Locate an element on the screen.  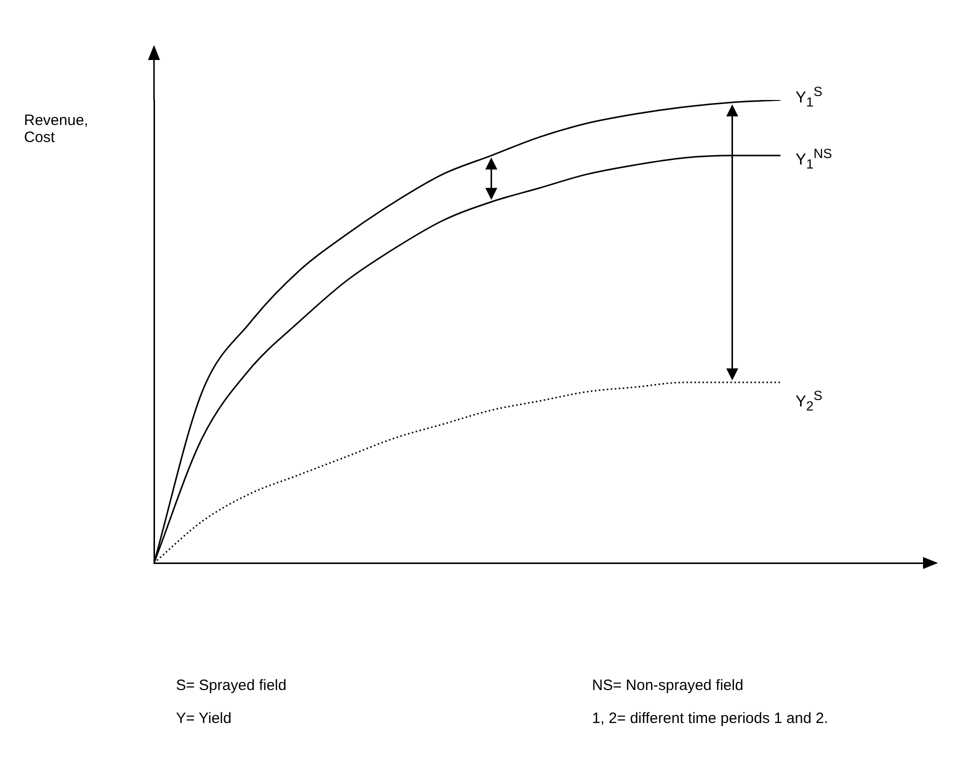
y-axis-title: Revenue, Cost is located at coordinates (57, 129).